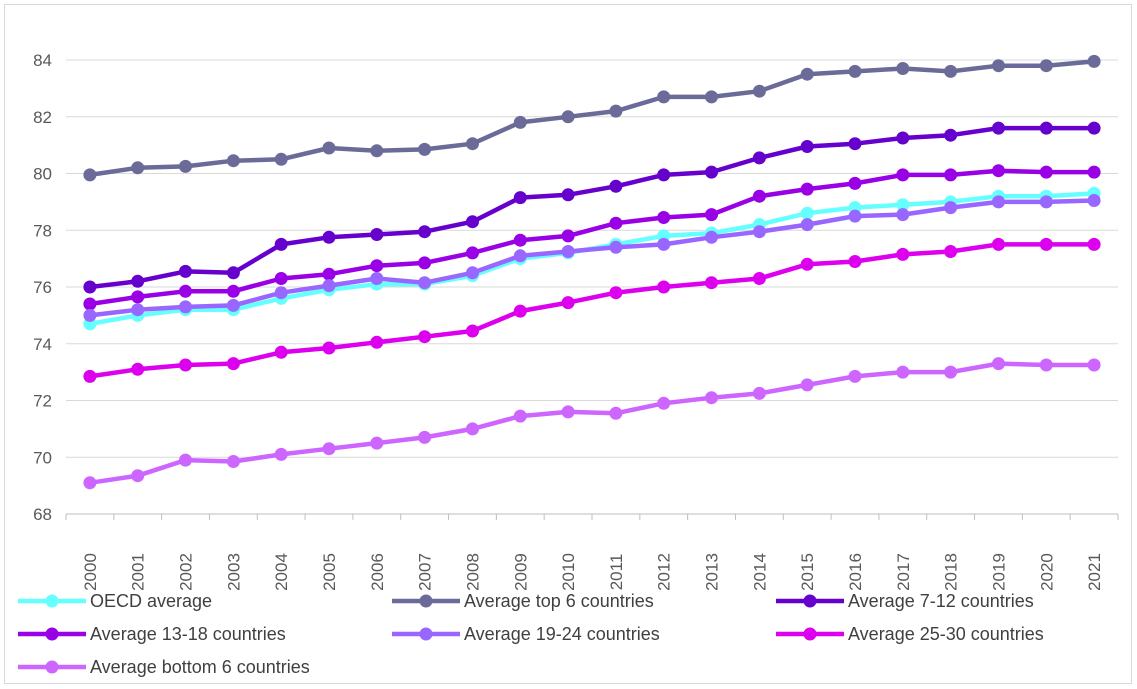 The width and height of the screenshot is (1137, 689). Describe the element at coordinates (151, 601) in the screenshot. I see `legend-label: OECD average` at that location.